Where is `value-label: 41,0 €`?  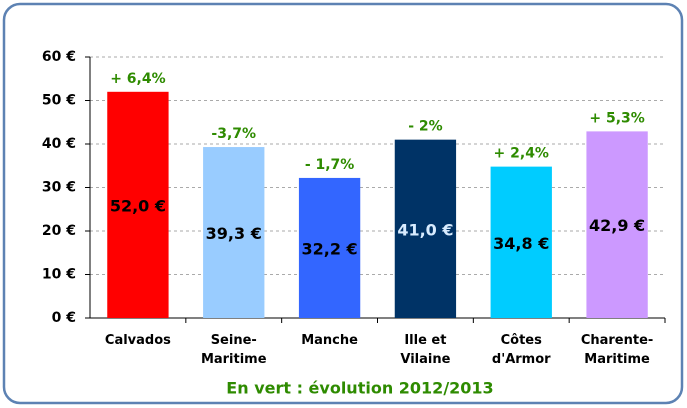
value-label: 41,0 € is located at coordinates (425, 229).